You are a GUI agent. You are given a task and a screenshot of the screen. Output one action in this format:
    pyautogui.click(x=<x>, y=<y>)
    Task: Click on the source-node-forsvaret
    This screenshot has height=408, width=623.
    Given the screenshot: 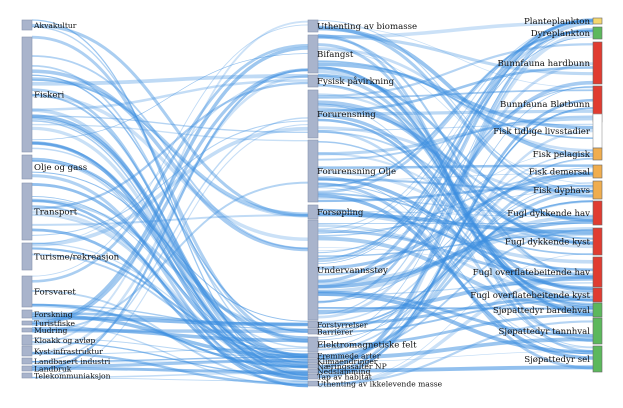 What is the action you would take?
    pyautogui.click(x=27, y=291)
    